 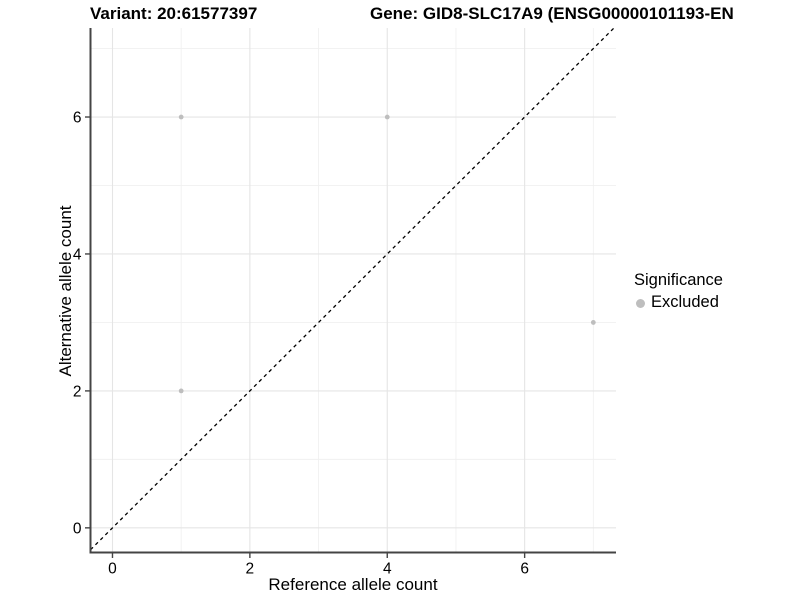 What do you see at coordinates (77, 391) in the screenshot?
I see `y-tick-label: 2` at bounding box center [77, 391].